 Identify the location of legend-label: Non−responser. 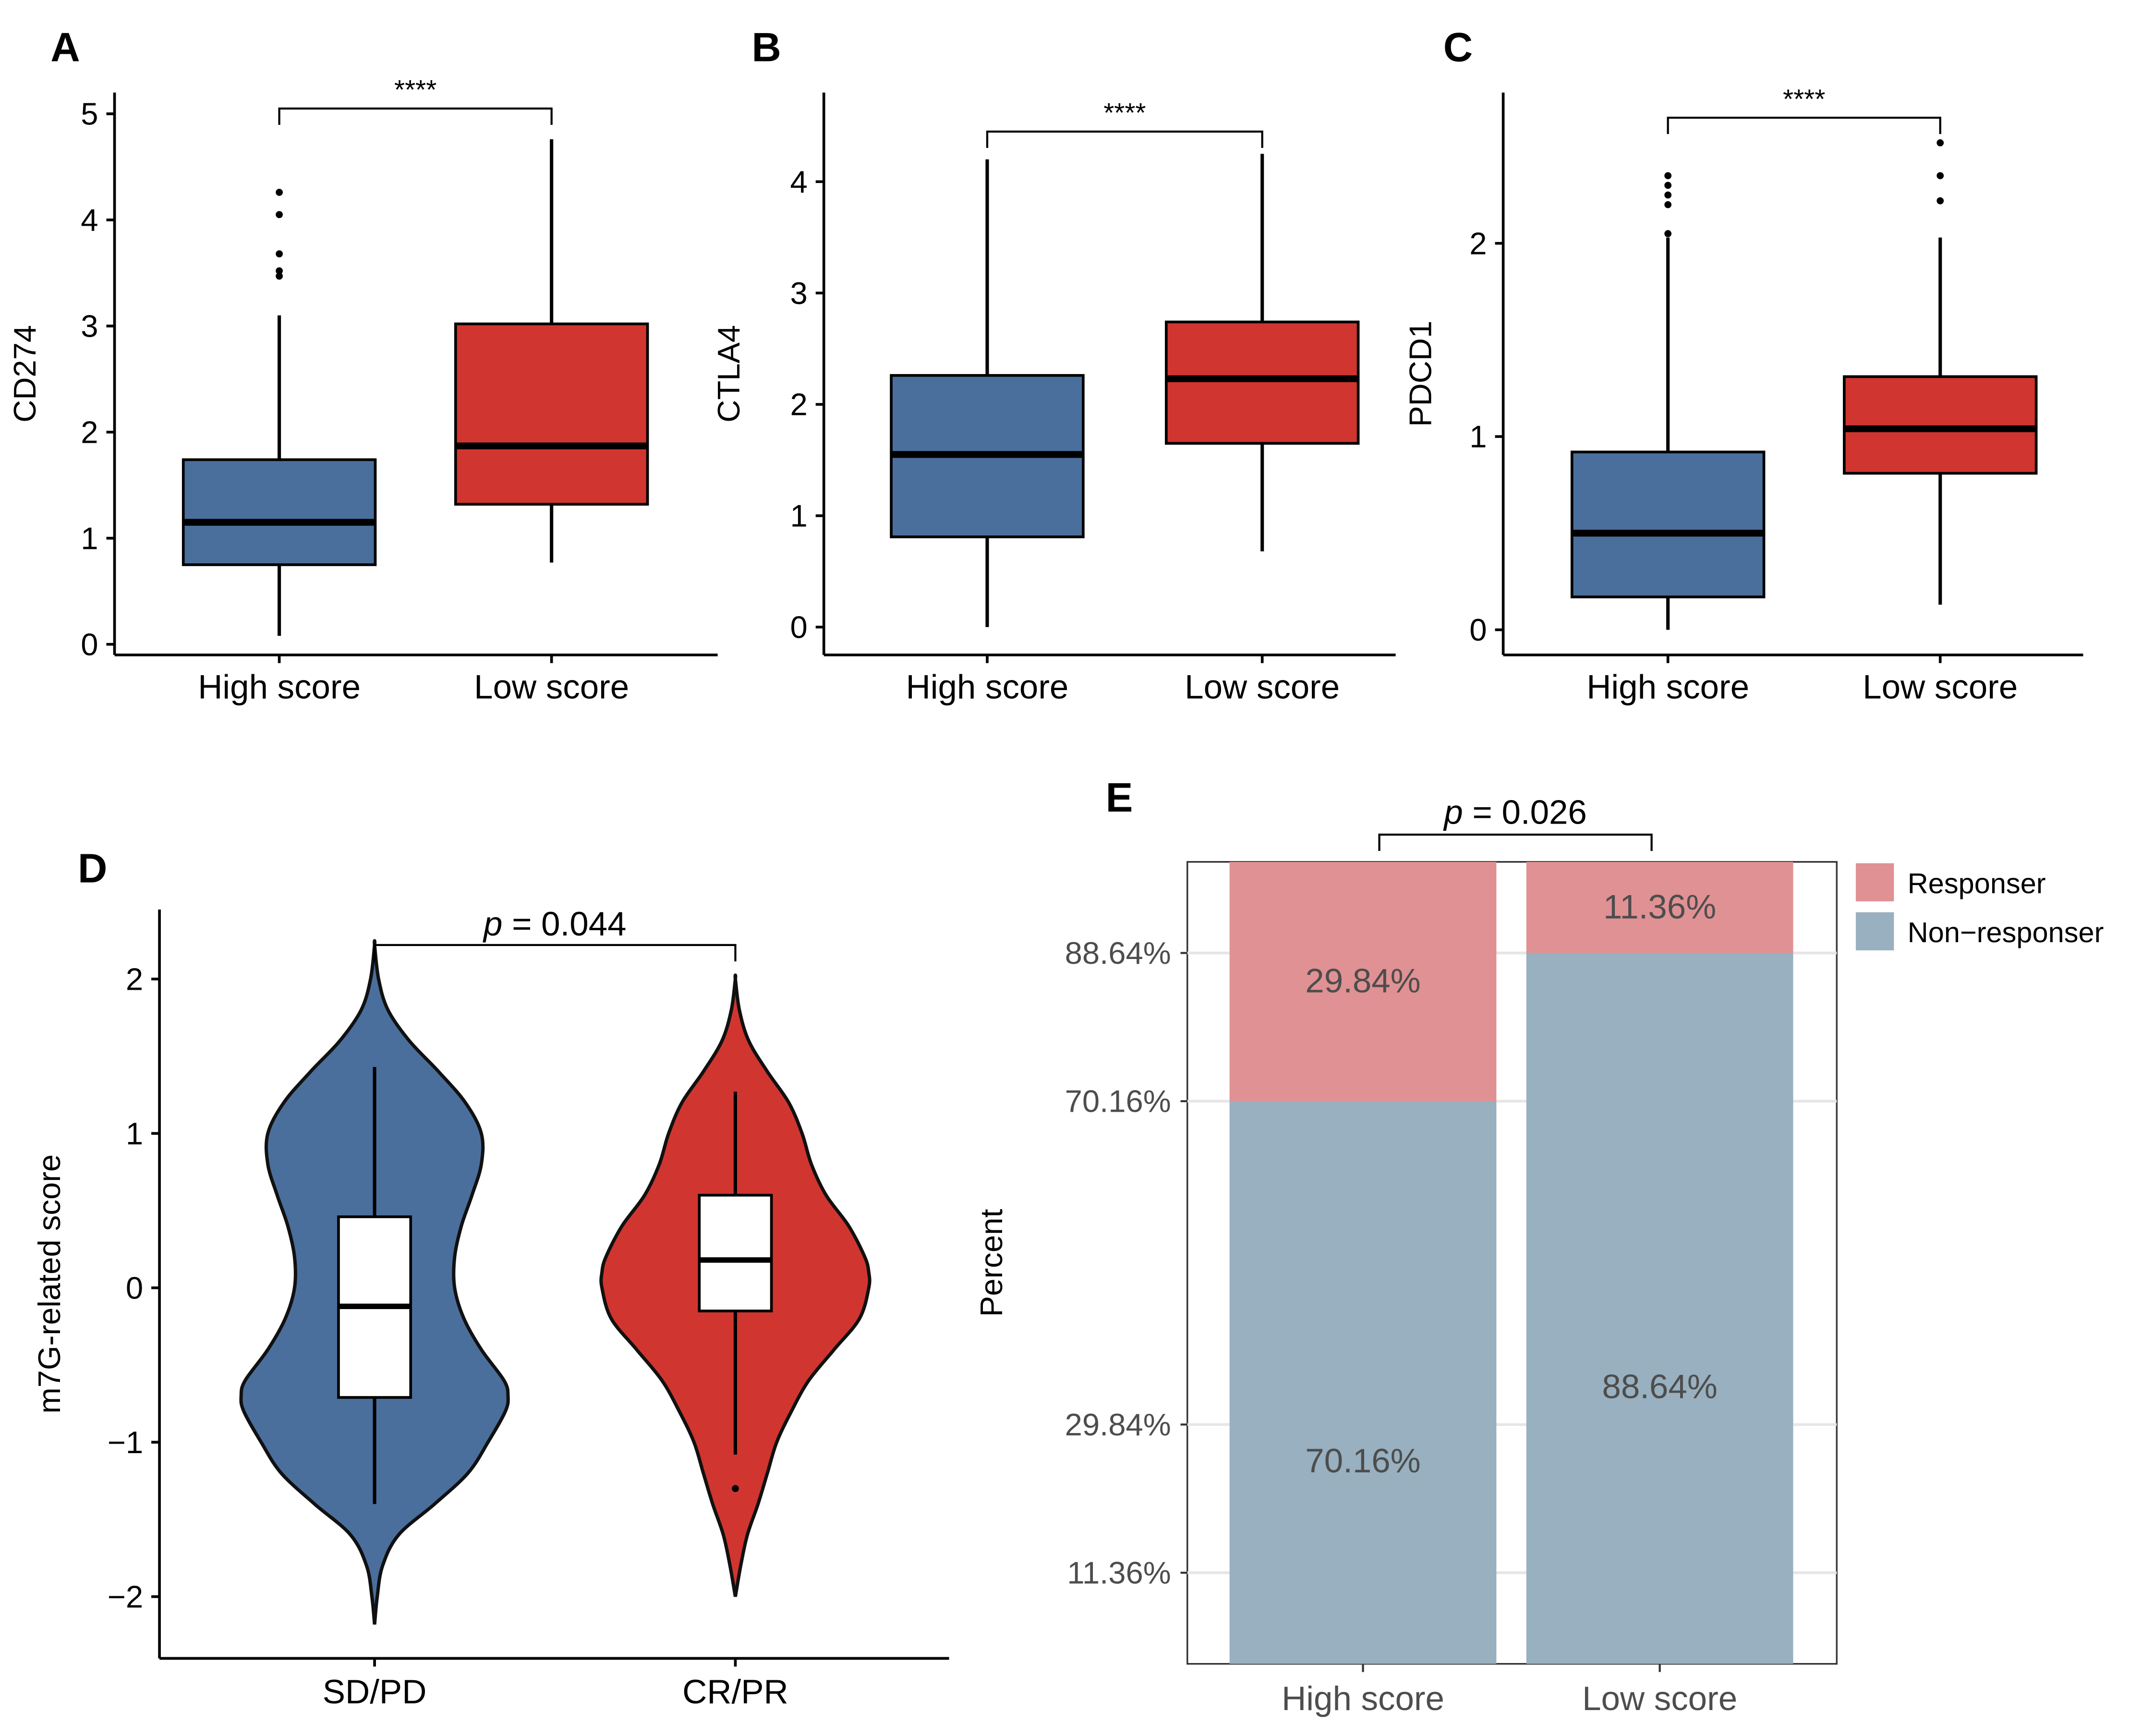
(2006, 932).